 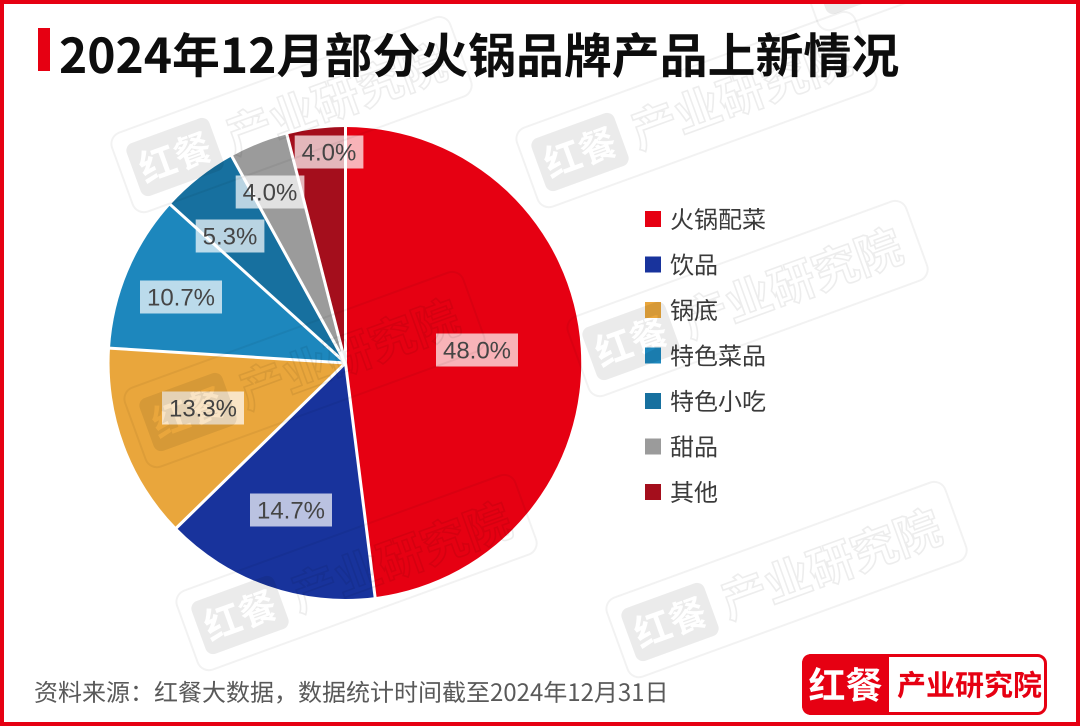 I want to click on svg-text: 4.0%, so click(x=270, y=193).